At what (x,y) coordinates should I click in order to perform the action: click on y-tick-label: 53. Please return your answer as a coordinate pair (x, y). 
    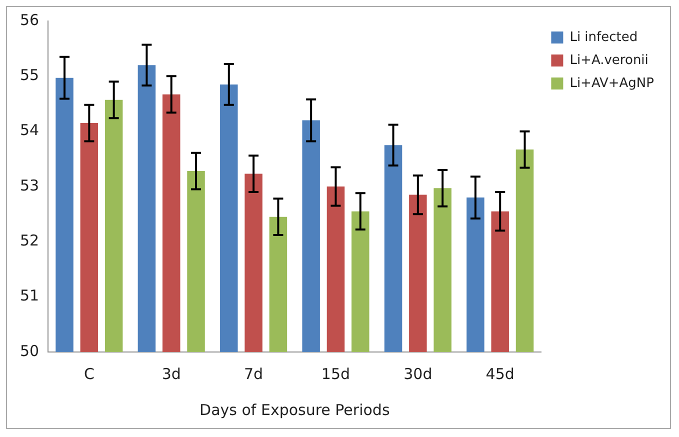
    Looking at the image, I should click on (30, 185).